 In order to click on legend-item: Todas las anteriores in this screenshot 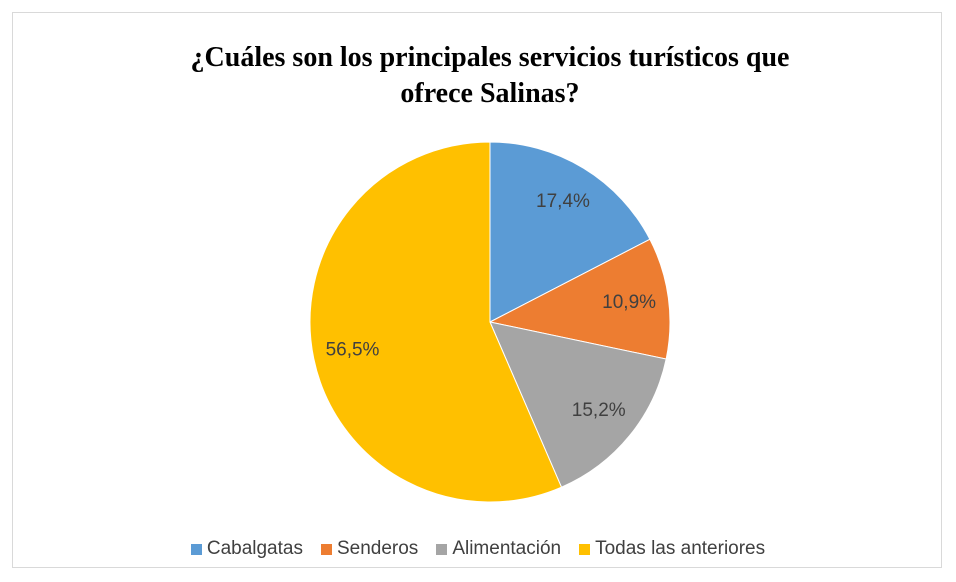, I will do `click(672, 549)`.